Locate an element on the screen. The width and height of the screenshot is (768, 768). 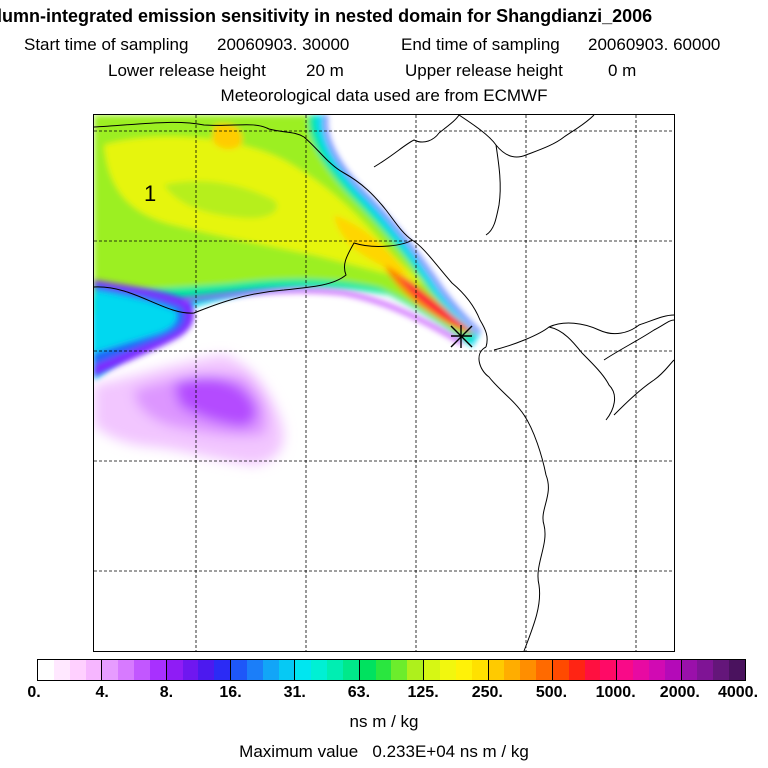
start-time-value: 20060903. 30000 is located at coordinates (283, 44).